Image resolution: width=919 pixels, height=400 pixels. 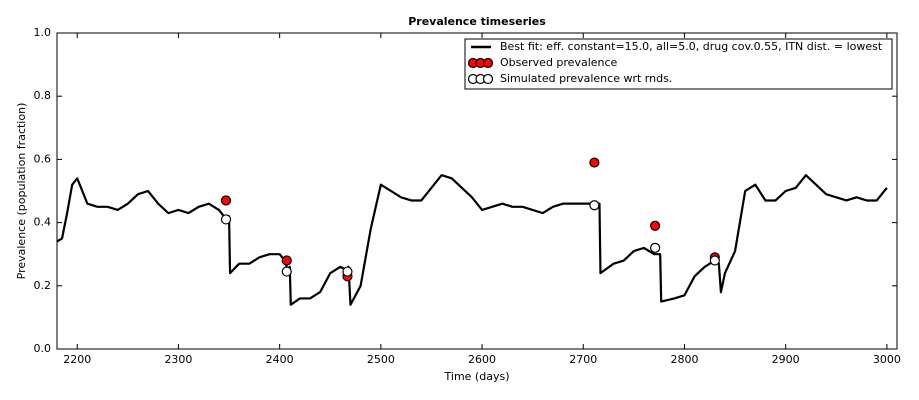 What do you see at coordinates (678, 64) in the screenshot?
I see `legend-box` at bounding box center [678, 64].